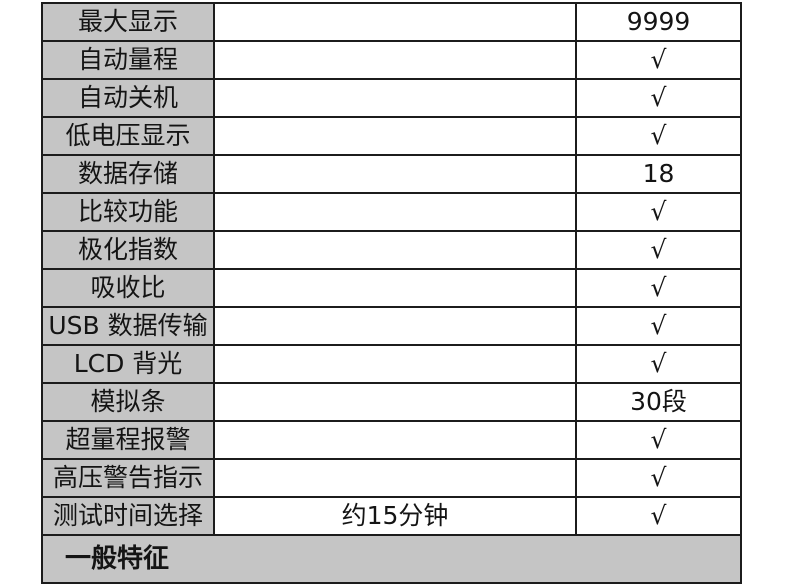  What do you see at coordinates (128, 98) in the screenshot?
I see `feature-label-cell: 自动关机` at bounding box center [128, 98].